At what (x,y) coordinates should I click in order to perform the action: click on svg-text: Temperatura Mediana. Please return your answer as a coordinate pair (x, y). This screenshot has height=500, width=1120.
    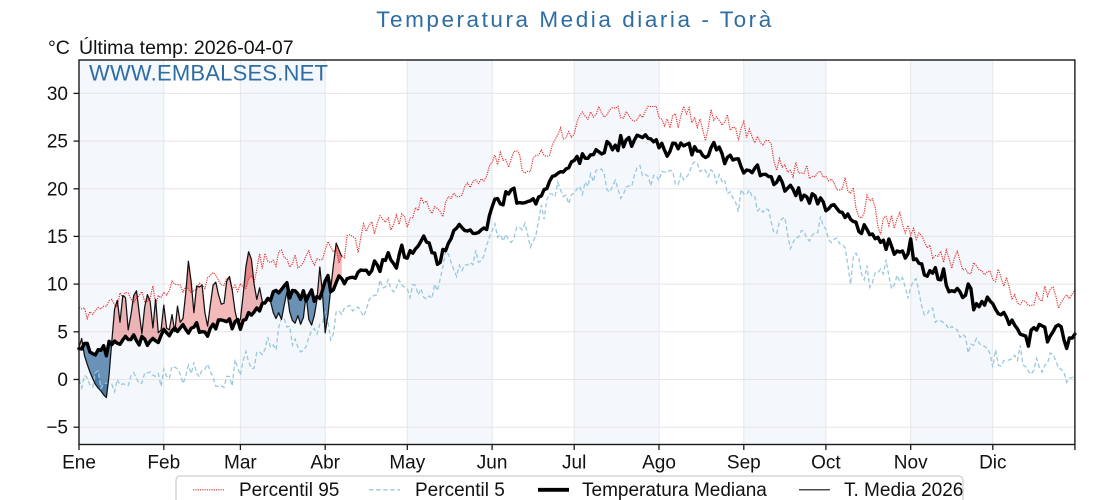
    Looking at the image, I should click on (674, 490).